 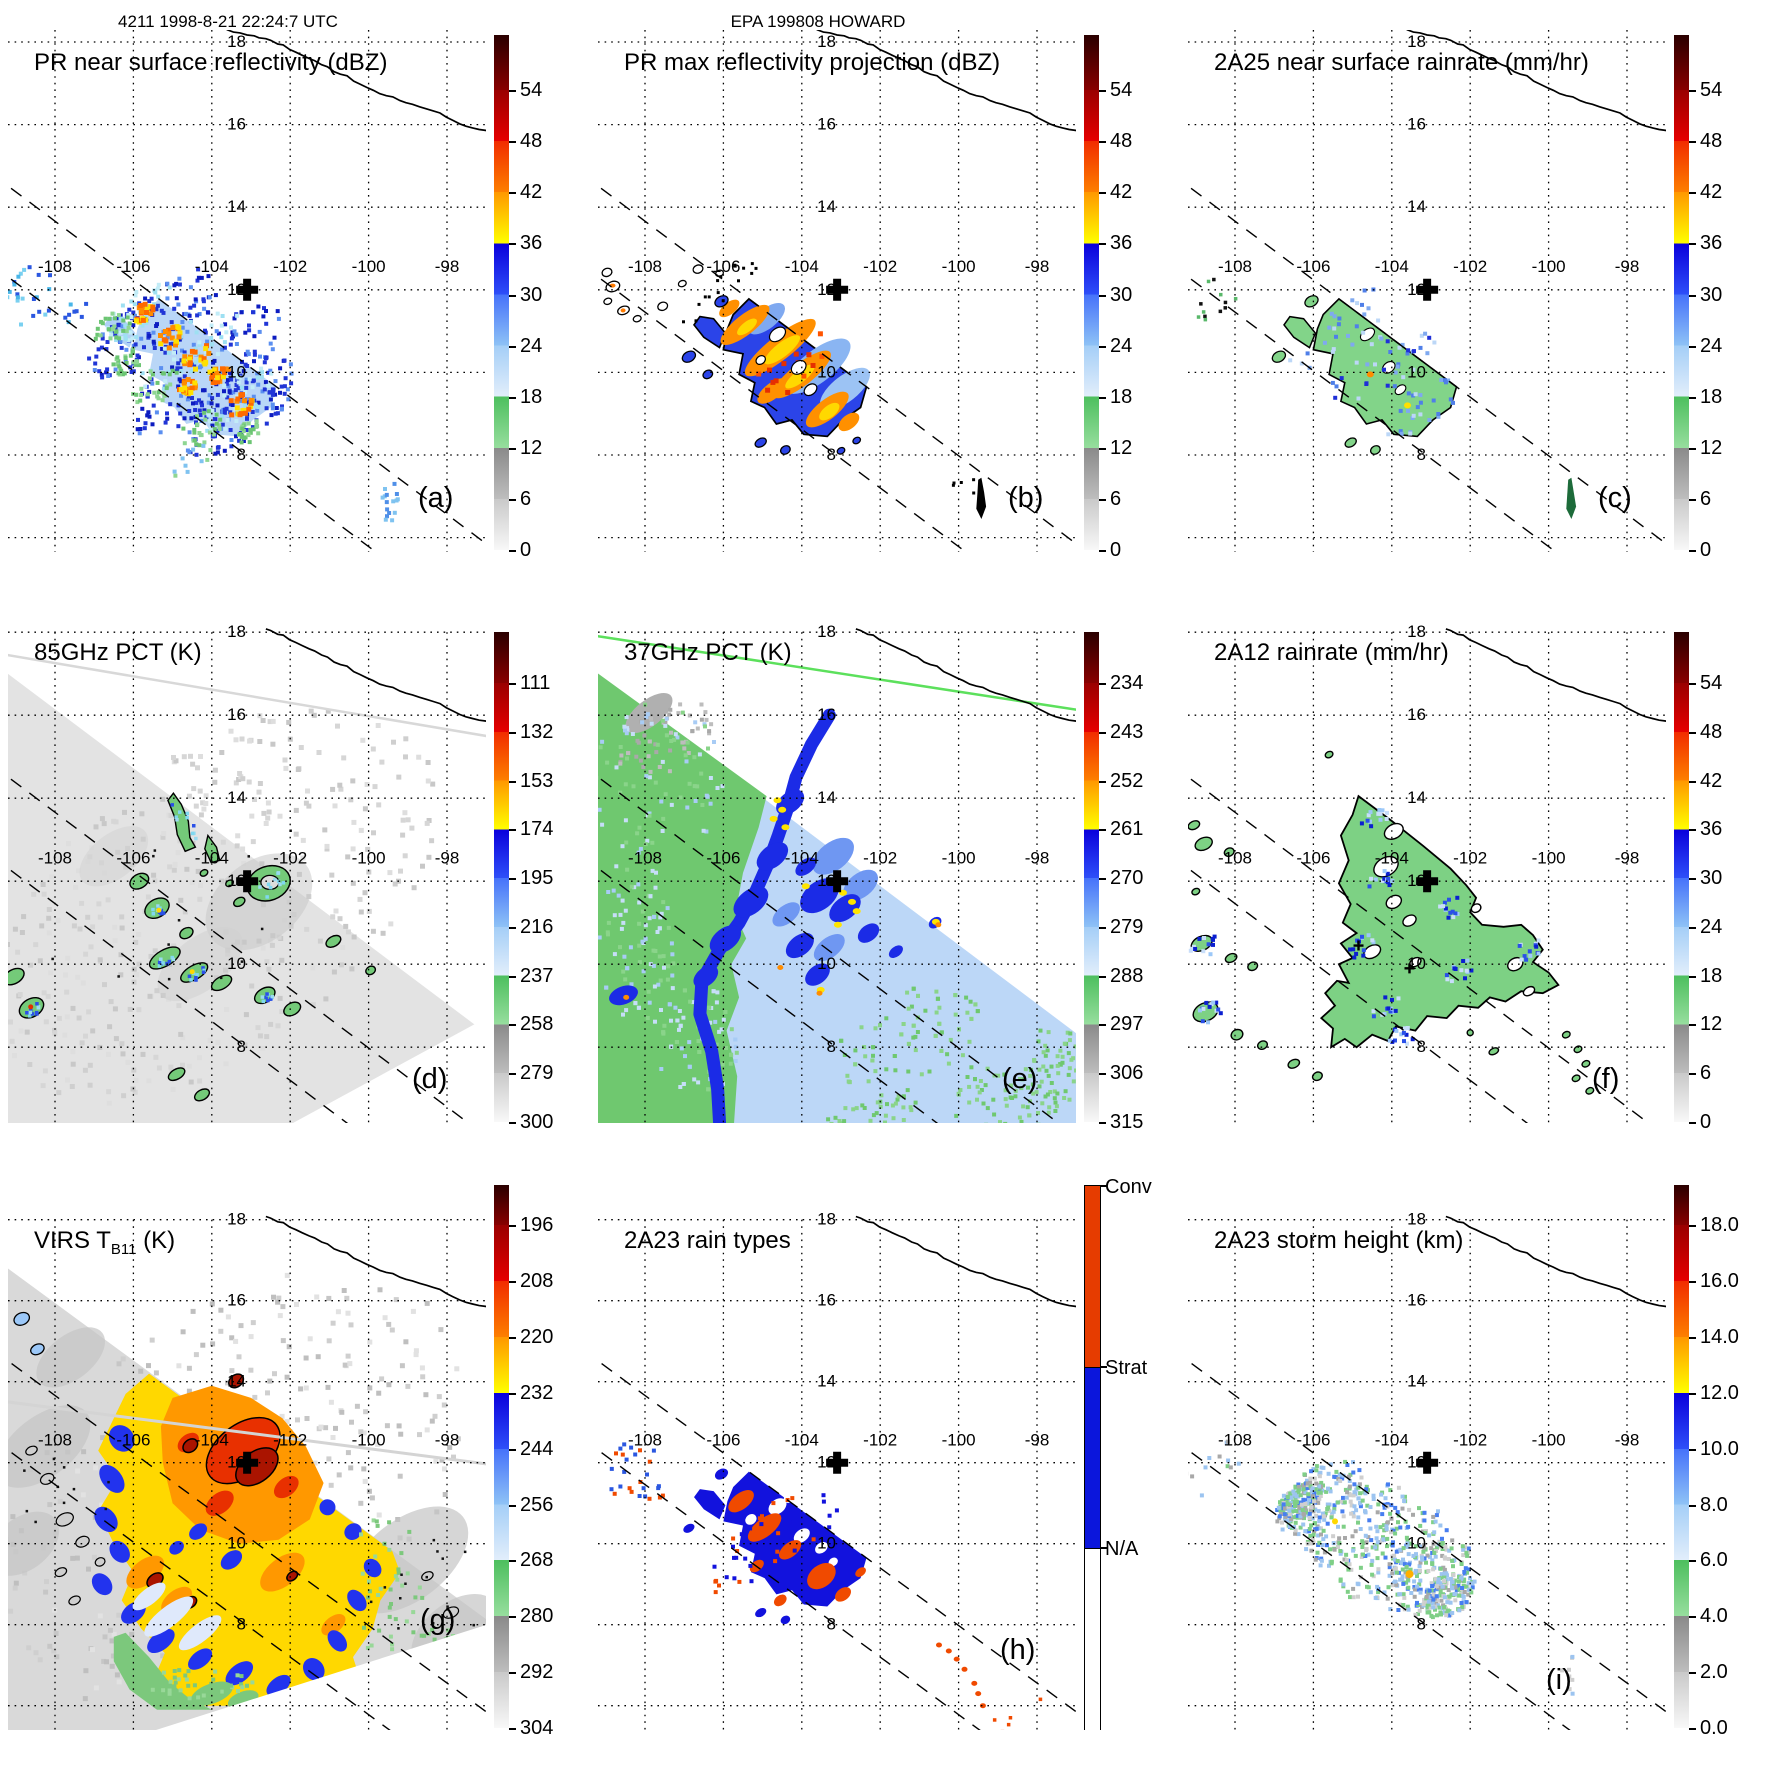 What do you see at coordinates (537, 1672) in the screenshot?
I see `colorbar-tick-label: 292` at bounding box center [537, 1672].